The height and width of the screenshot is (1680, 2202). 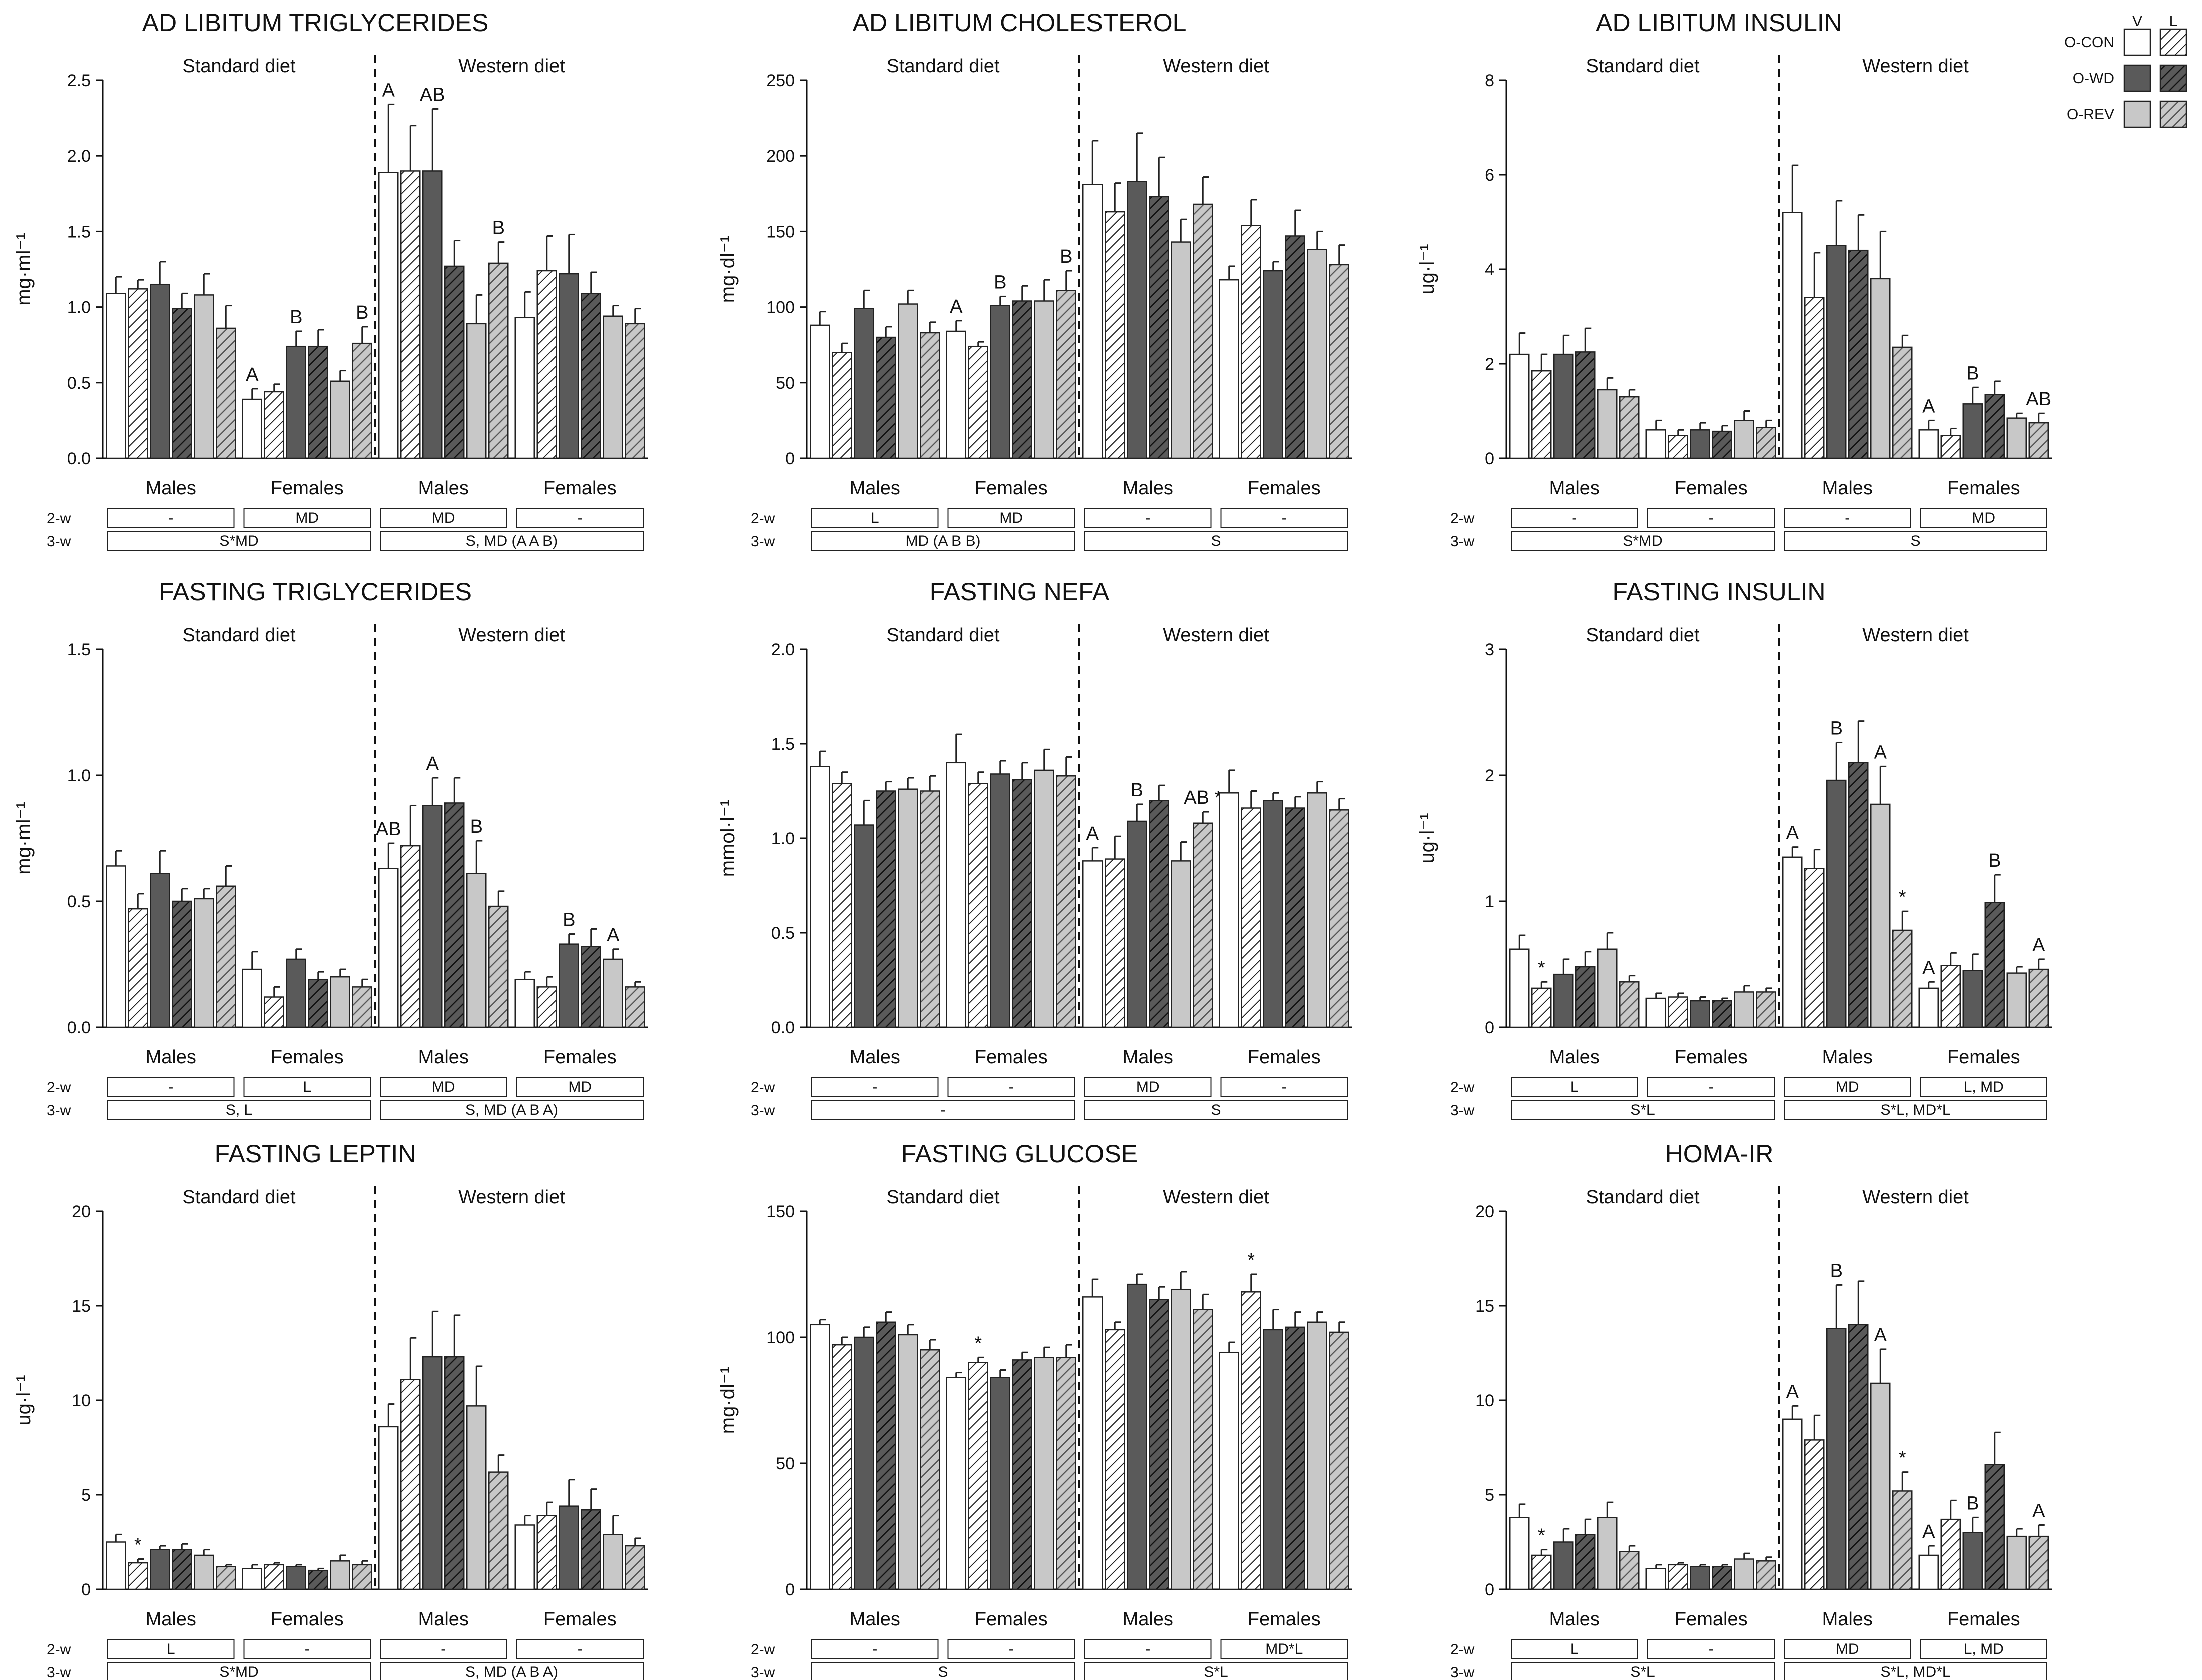 I want to click on three-way-result: S*L, MD*L, so click(x=1915, y=1672).